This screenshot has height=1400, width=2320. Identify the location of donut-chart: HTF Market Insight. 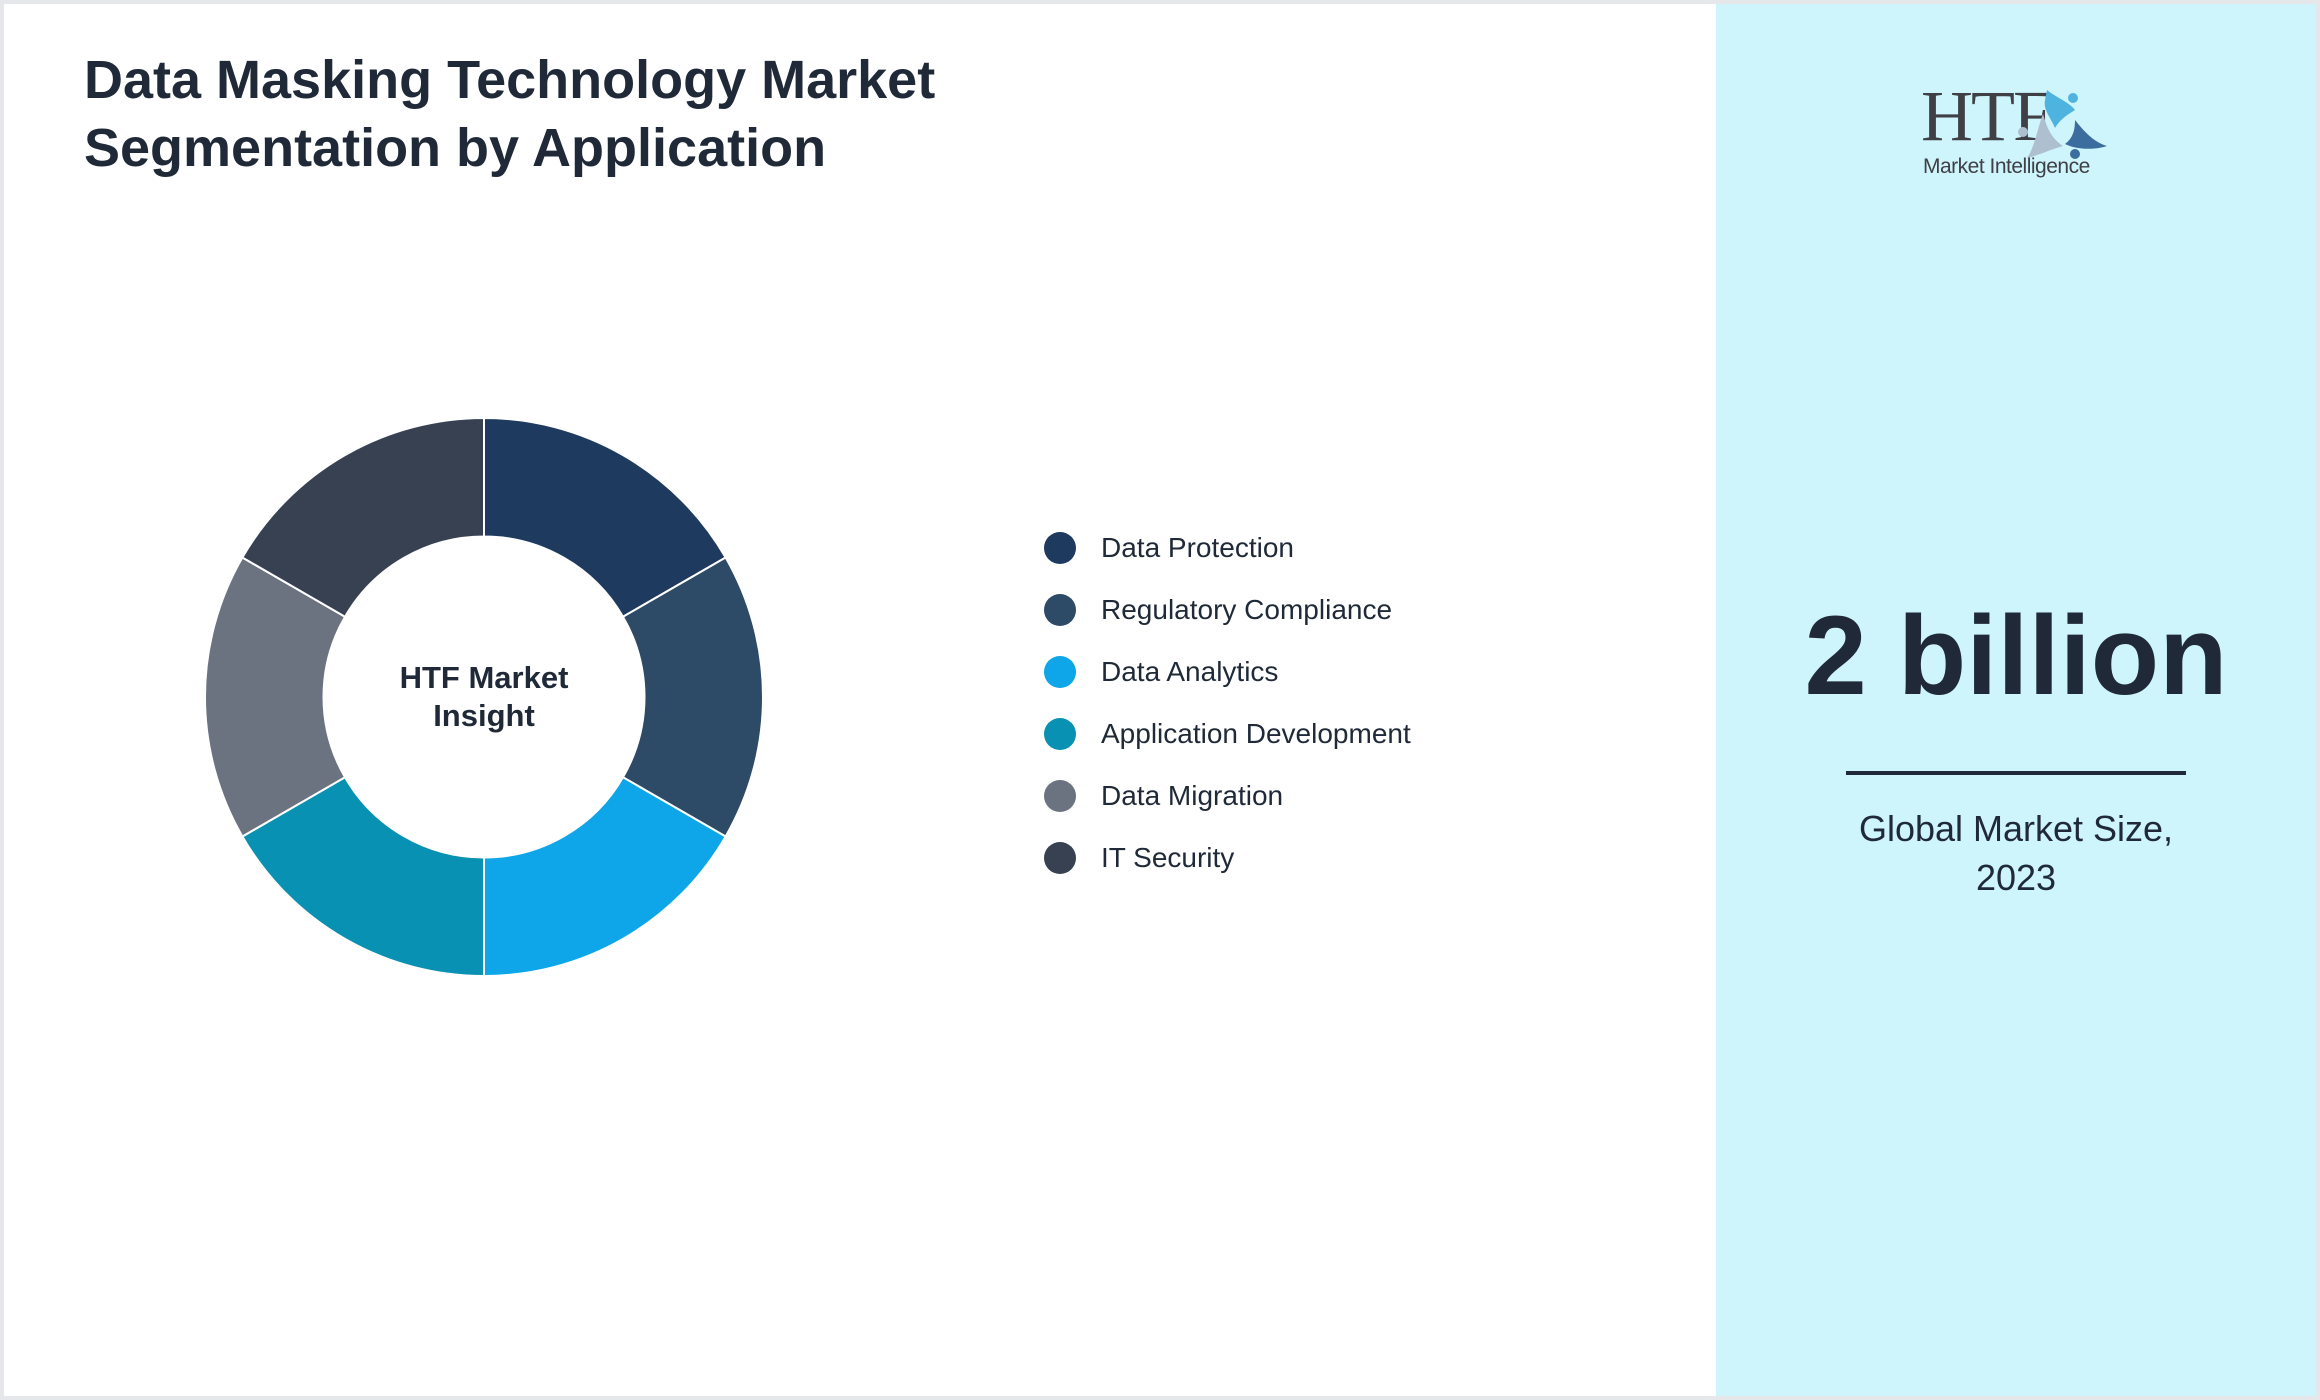
(484, 697).